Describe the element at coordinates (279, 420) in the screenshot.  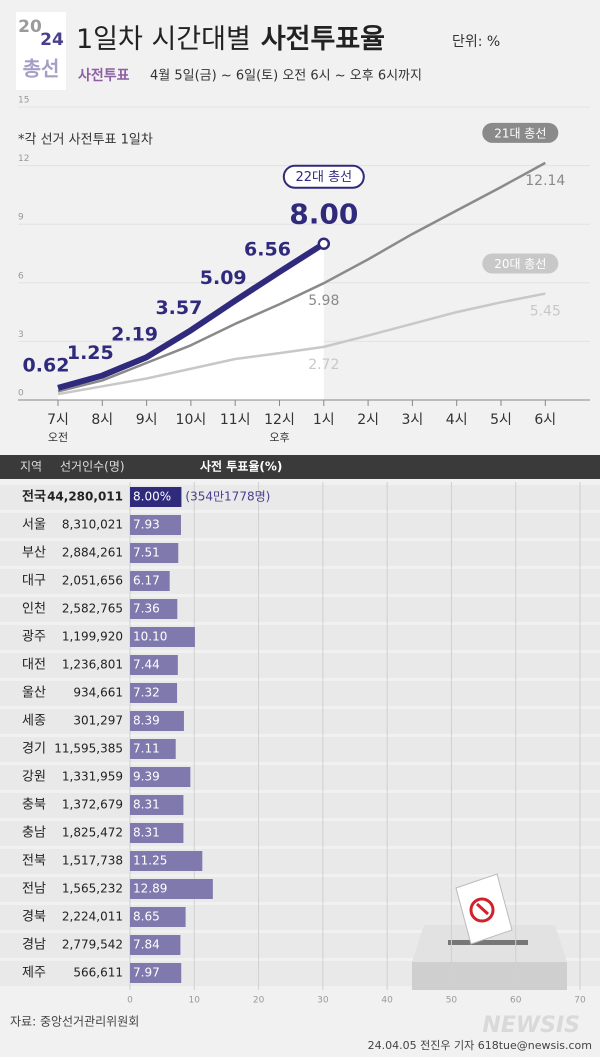
I see `x-tick-label: 12시` at that location.